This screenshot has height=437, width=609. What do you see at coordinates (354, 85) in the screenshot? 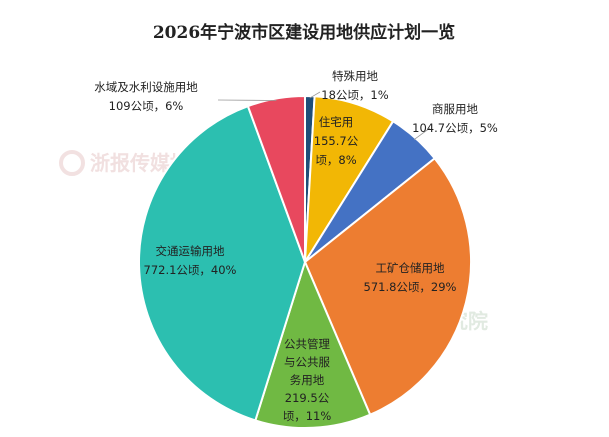
I see `slice-label-1: 特殊用地 18公顷，1%` at bounding box center [354, 85].